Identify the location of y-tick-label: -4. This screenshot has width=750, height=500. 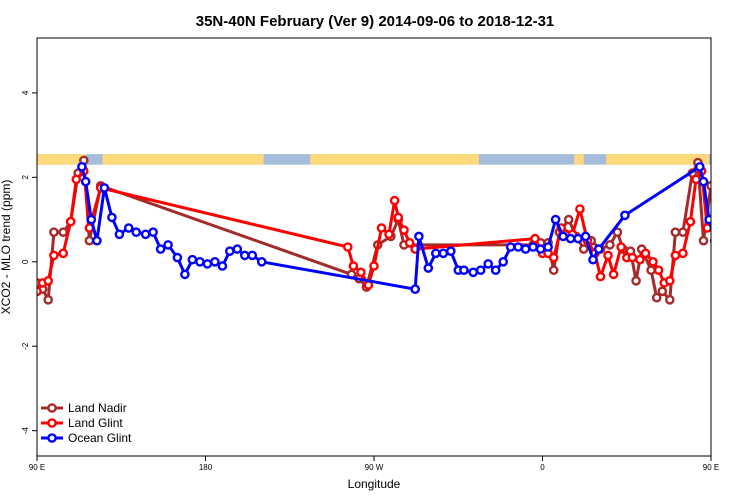
(25, 431).